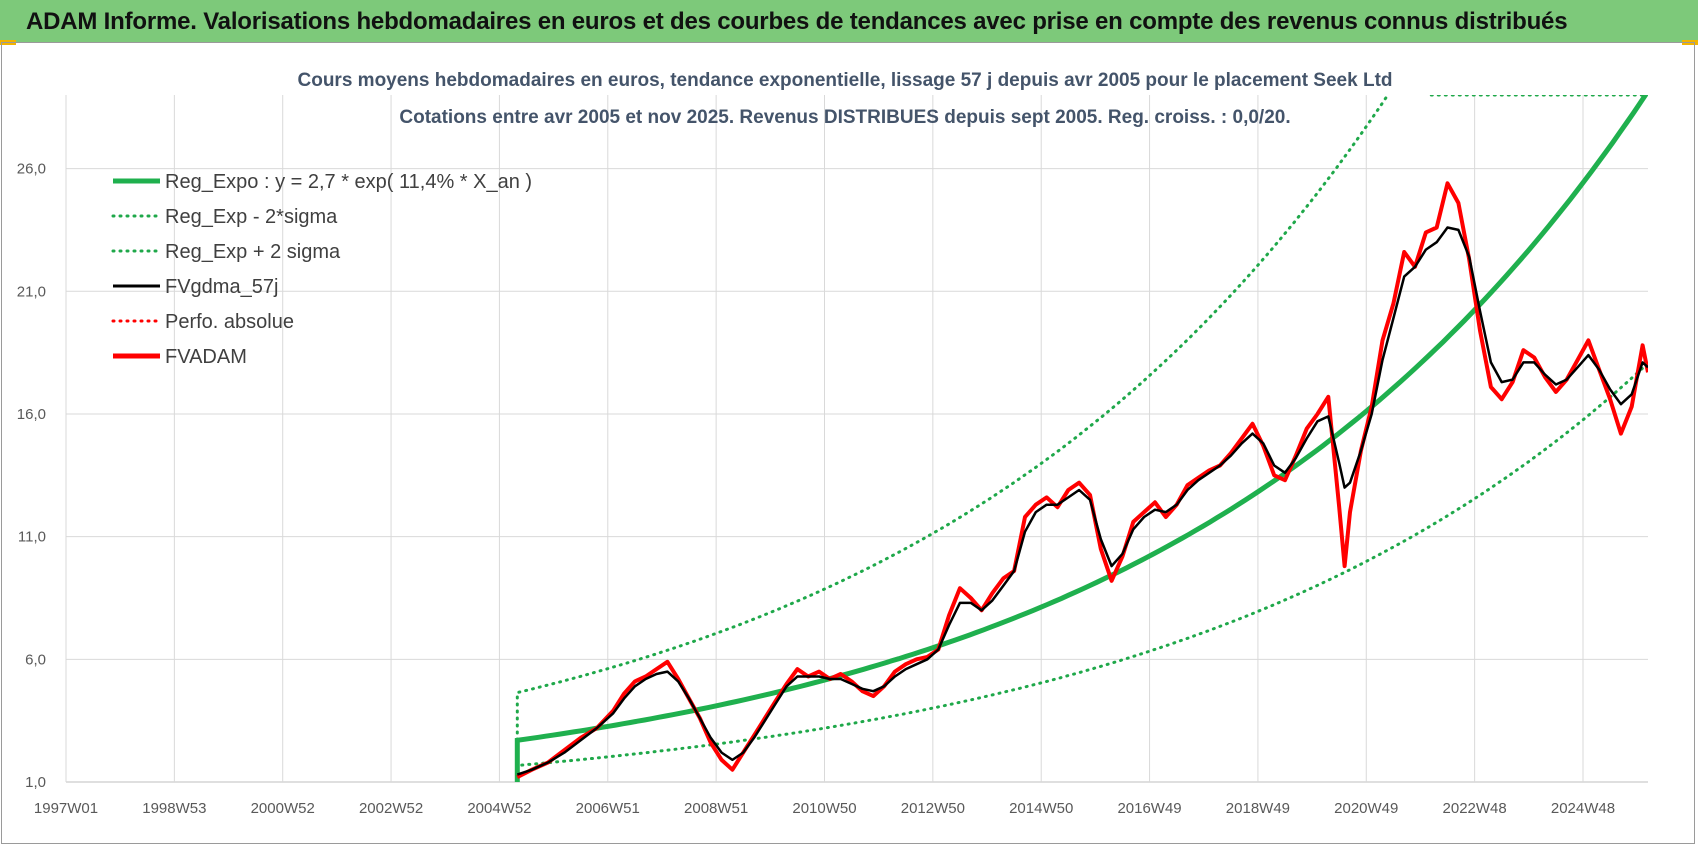  I want to click on y-tick-label: 16,0, so click(31, 414).